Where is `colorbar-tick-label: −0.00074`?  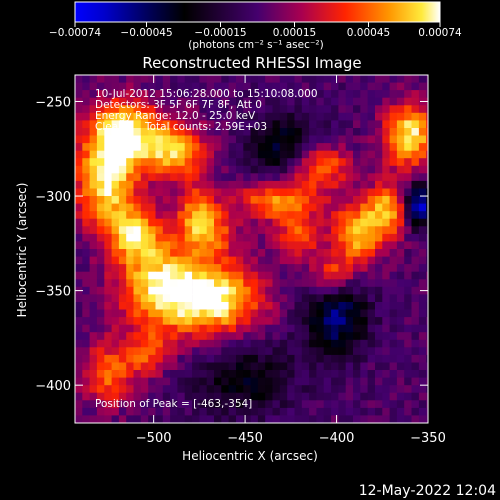
colorbar-tick-label: −0.00074 is located at coordinates (75, 33).